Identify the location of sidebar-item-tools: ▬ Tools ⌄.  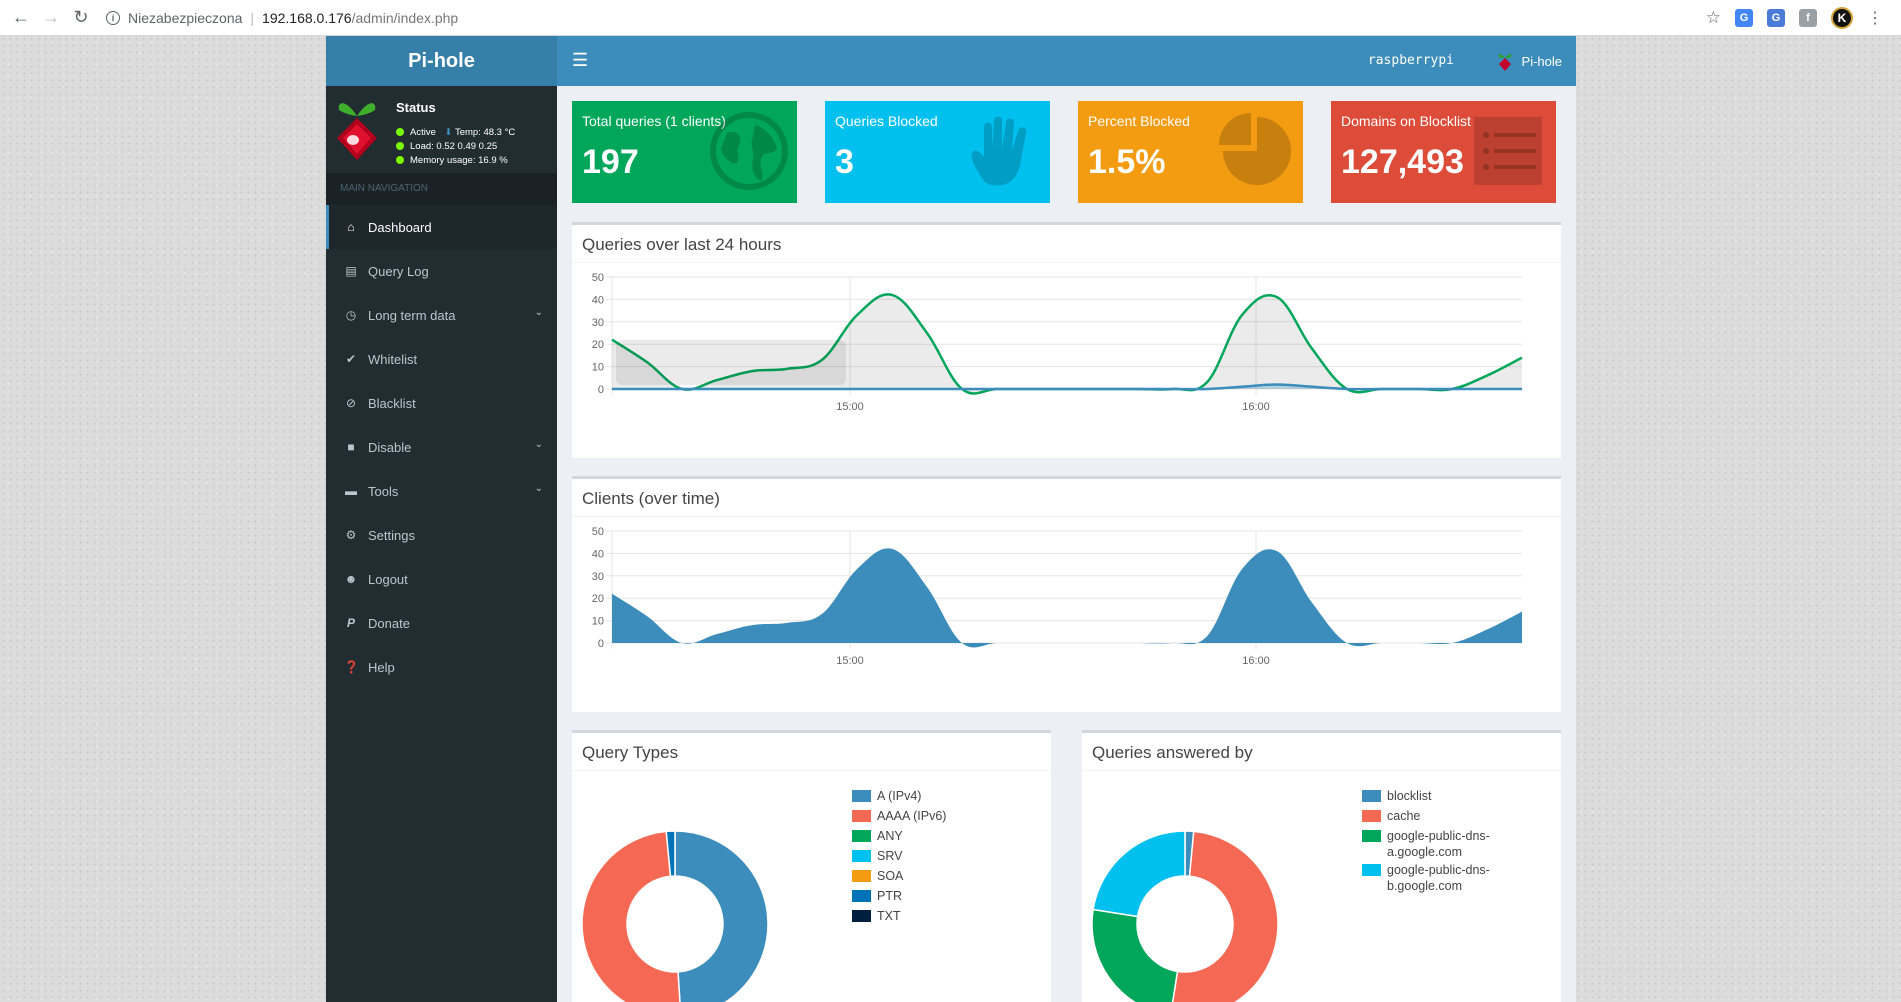
(441, 491).